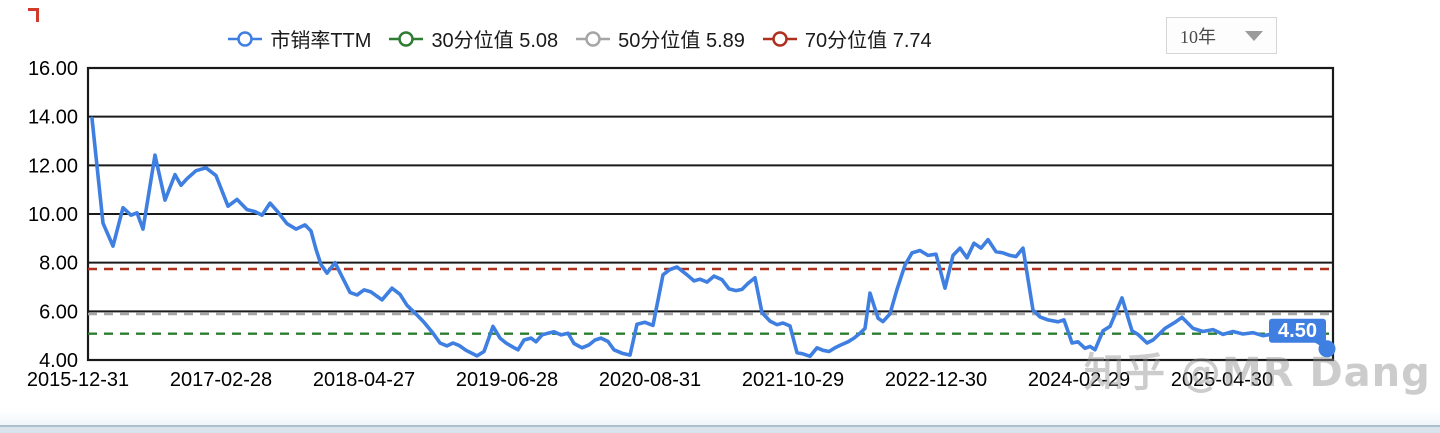 This screenshot has height=433, width=1440. Describe the element at coordinates (58, 312) in the screenshot. I see `y-axis-label: 6.00` at that location.